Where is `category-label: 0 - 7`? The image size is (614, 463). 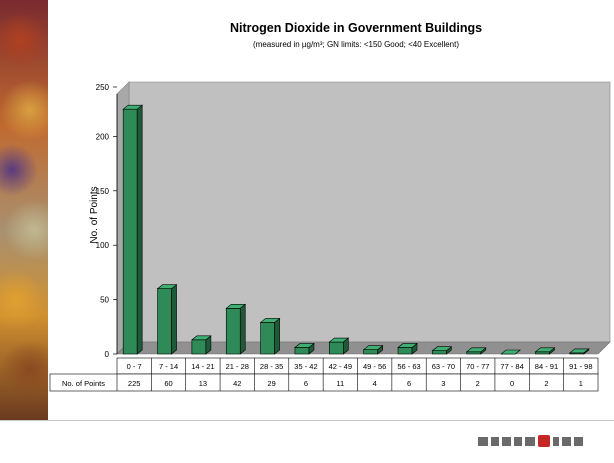
category-label: 0 - 7 is located at coordinates (134, 366).